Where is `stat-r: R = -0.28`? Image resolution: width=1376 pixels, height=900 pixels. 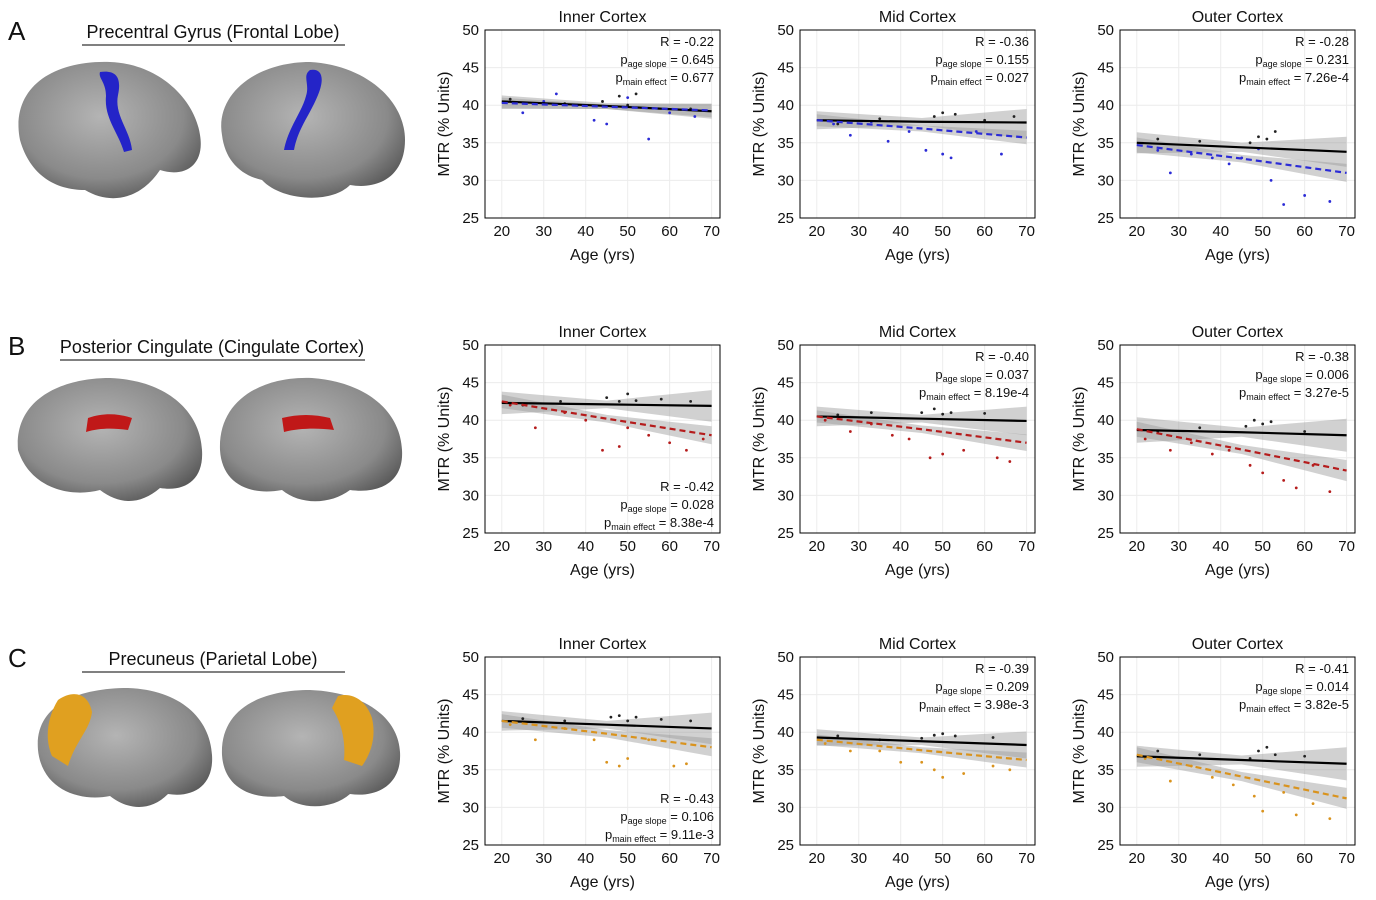
stat-r: R = -0.28 is located at coordinates (1322, 41).